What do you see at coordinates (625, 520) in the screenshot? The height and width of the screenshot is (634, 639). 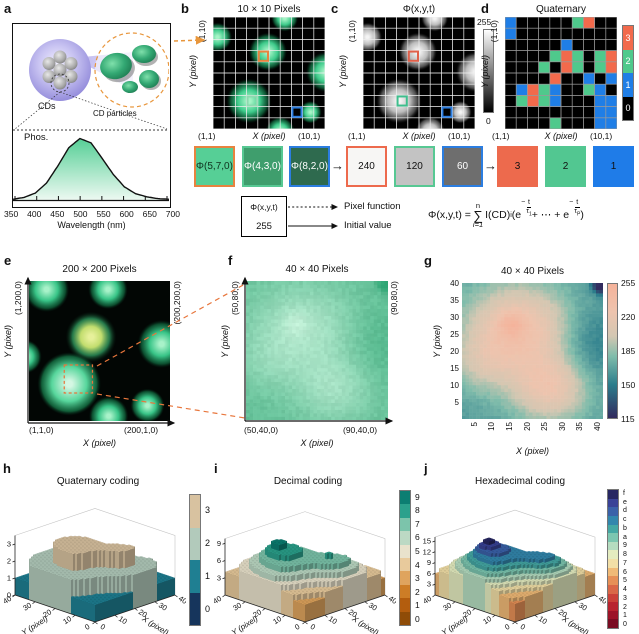 I see `colorbar-tick-label: c` at bounding box center [625, 520].